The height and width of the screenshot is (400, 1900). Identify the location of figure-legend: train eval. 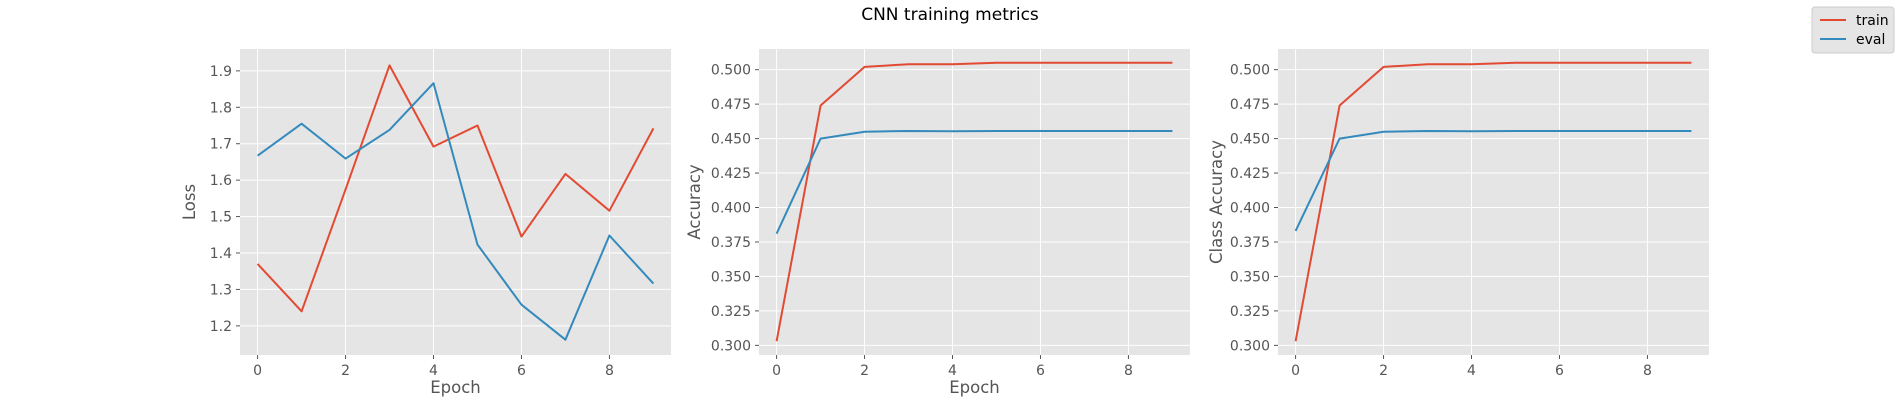
(1853, 30).